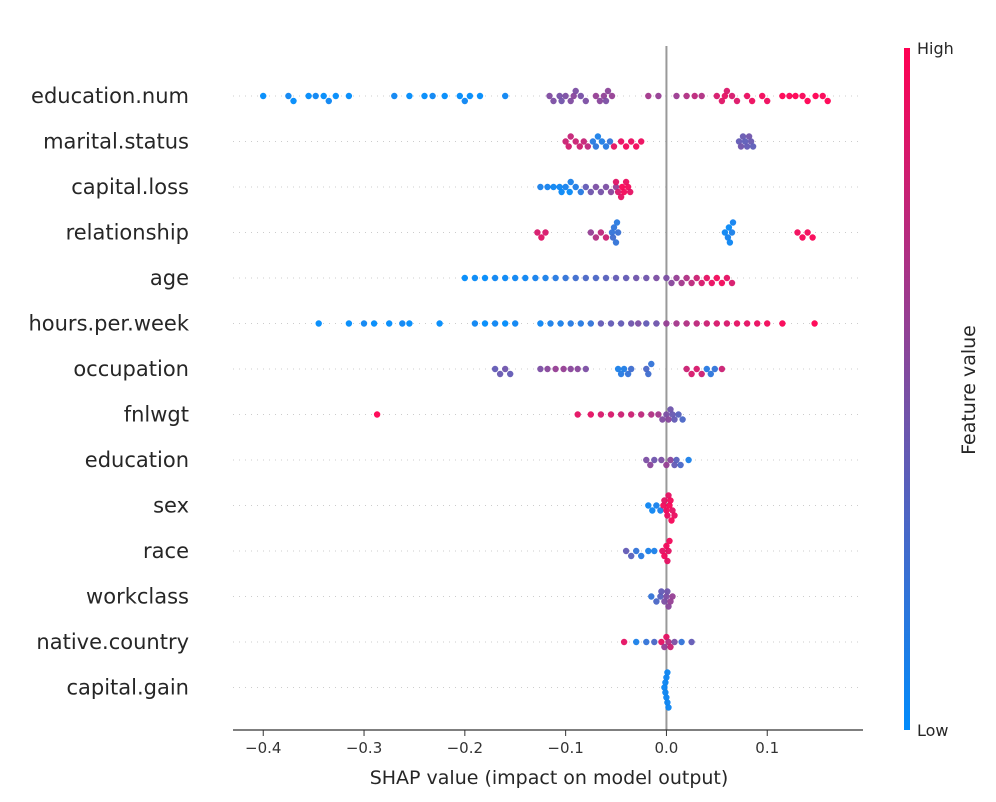  What do you see at coordinates (127, 688) in the screenshot?
I see `feature-label: capital.gain` at bounding box center [127, 688].